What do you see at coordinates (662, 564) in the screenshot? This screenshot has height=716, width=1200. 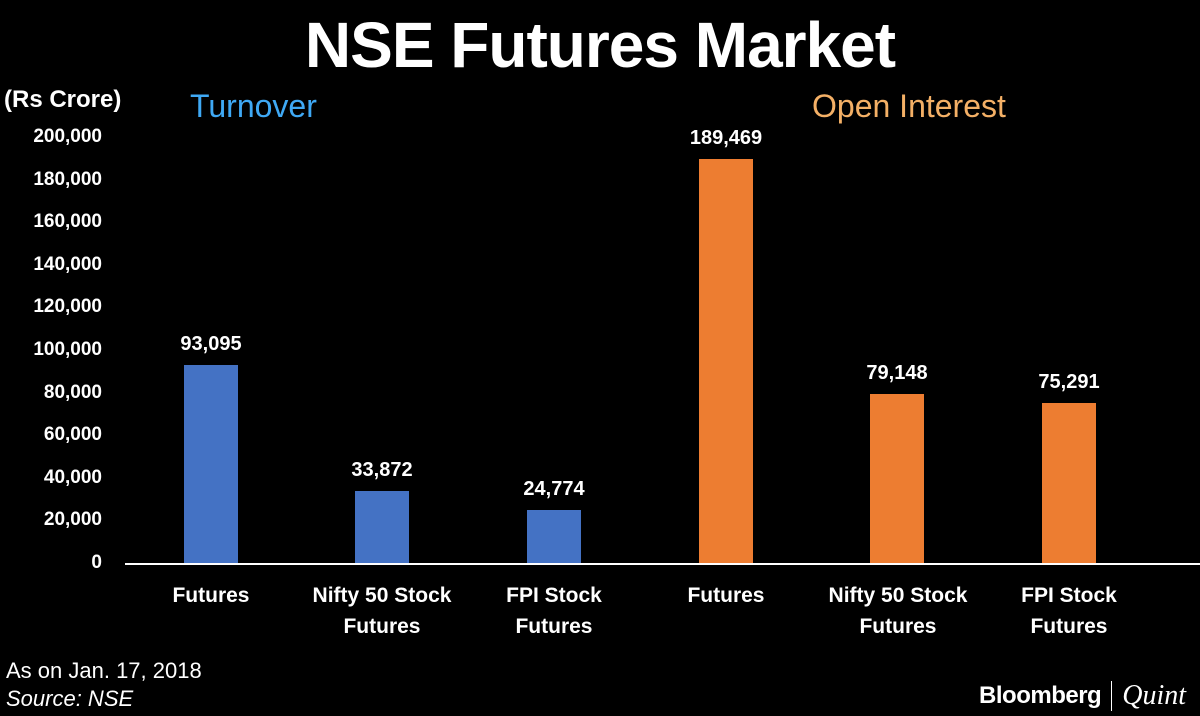 I see `x-axis-line` at bounding box center [662, 564].